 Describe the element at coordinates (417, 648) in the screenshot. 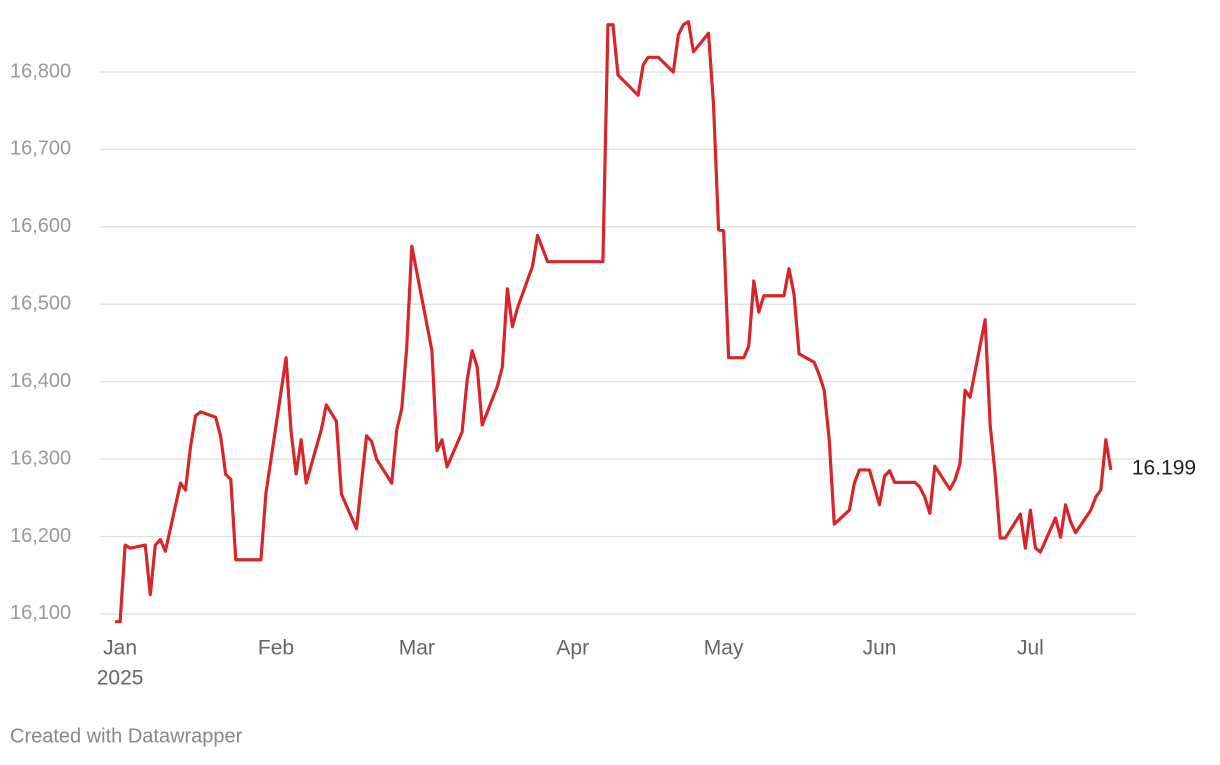

I see `x-tick-label: Mar` at that location.